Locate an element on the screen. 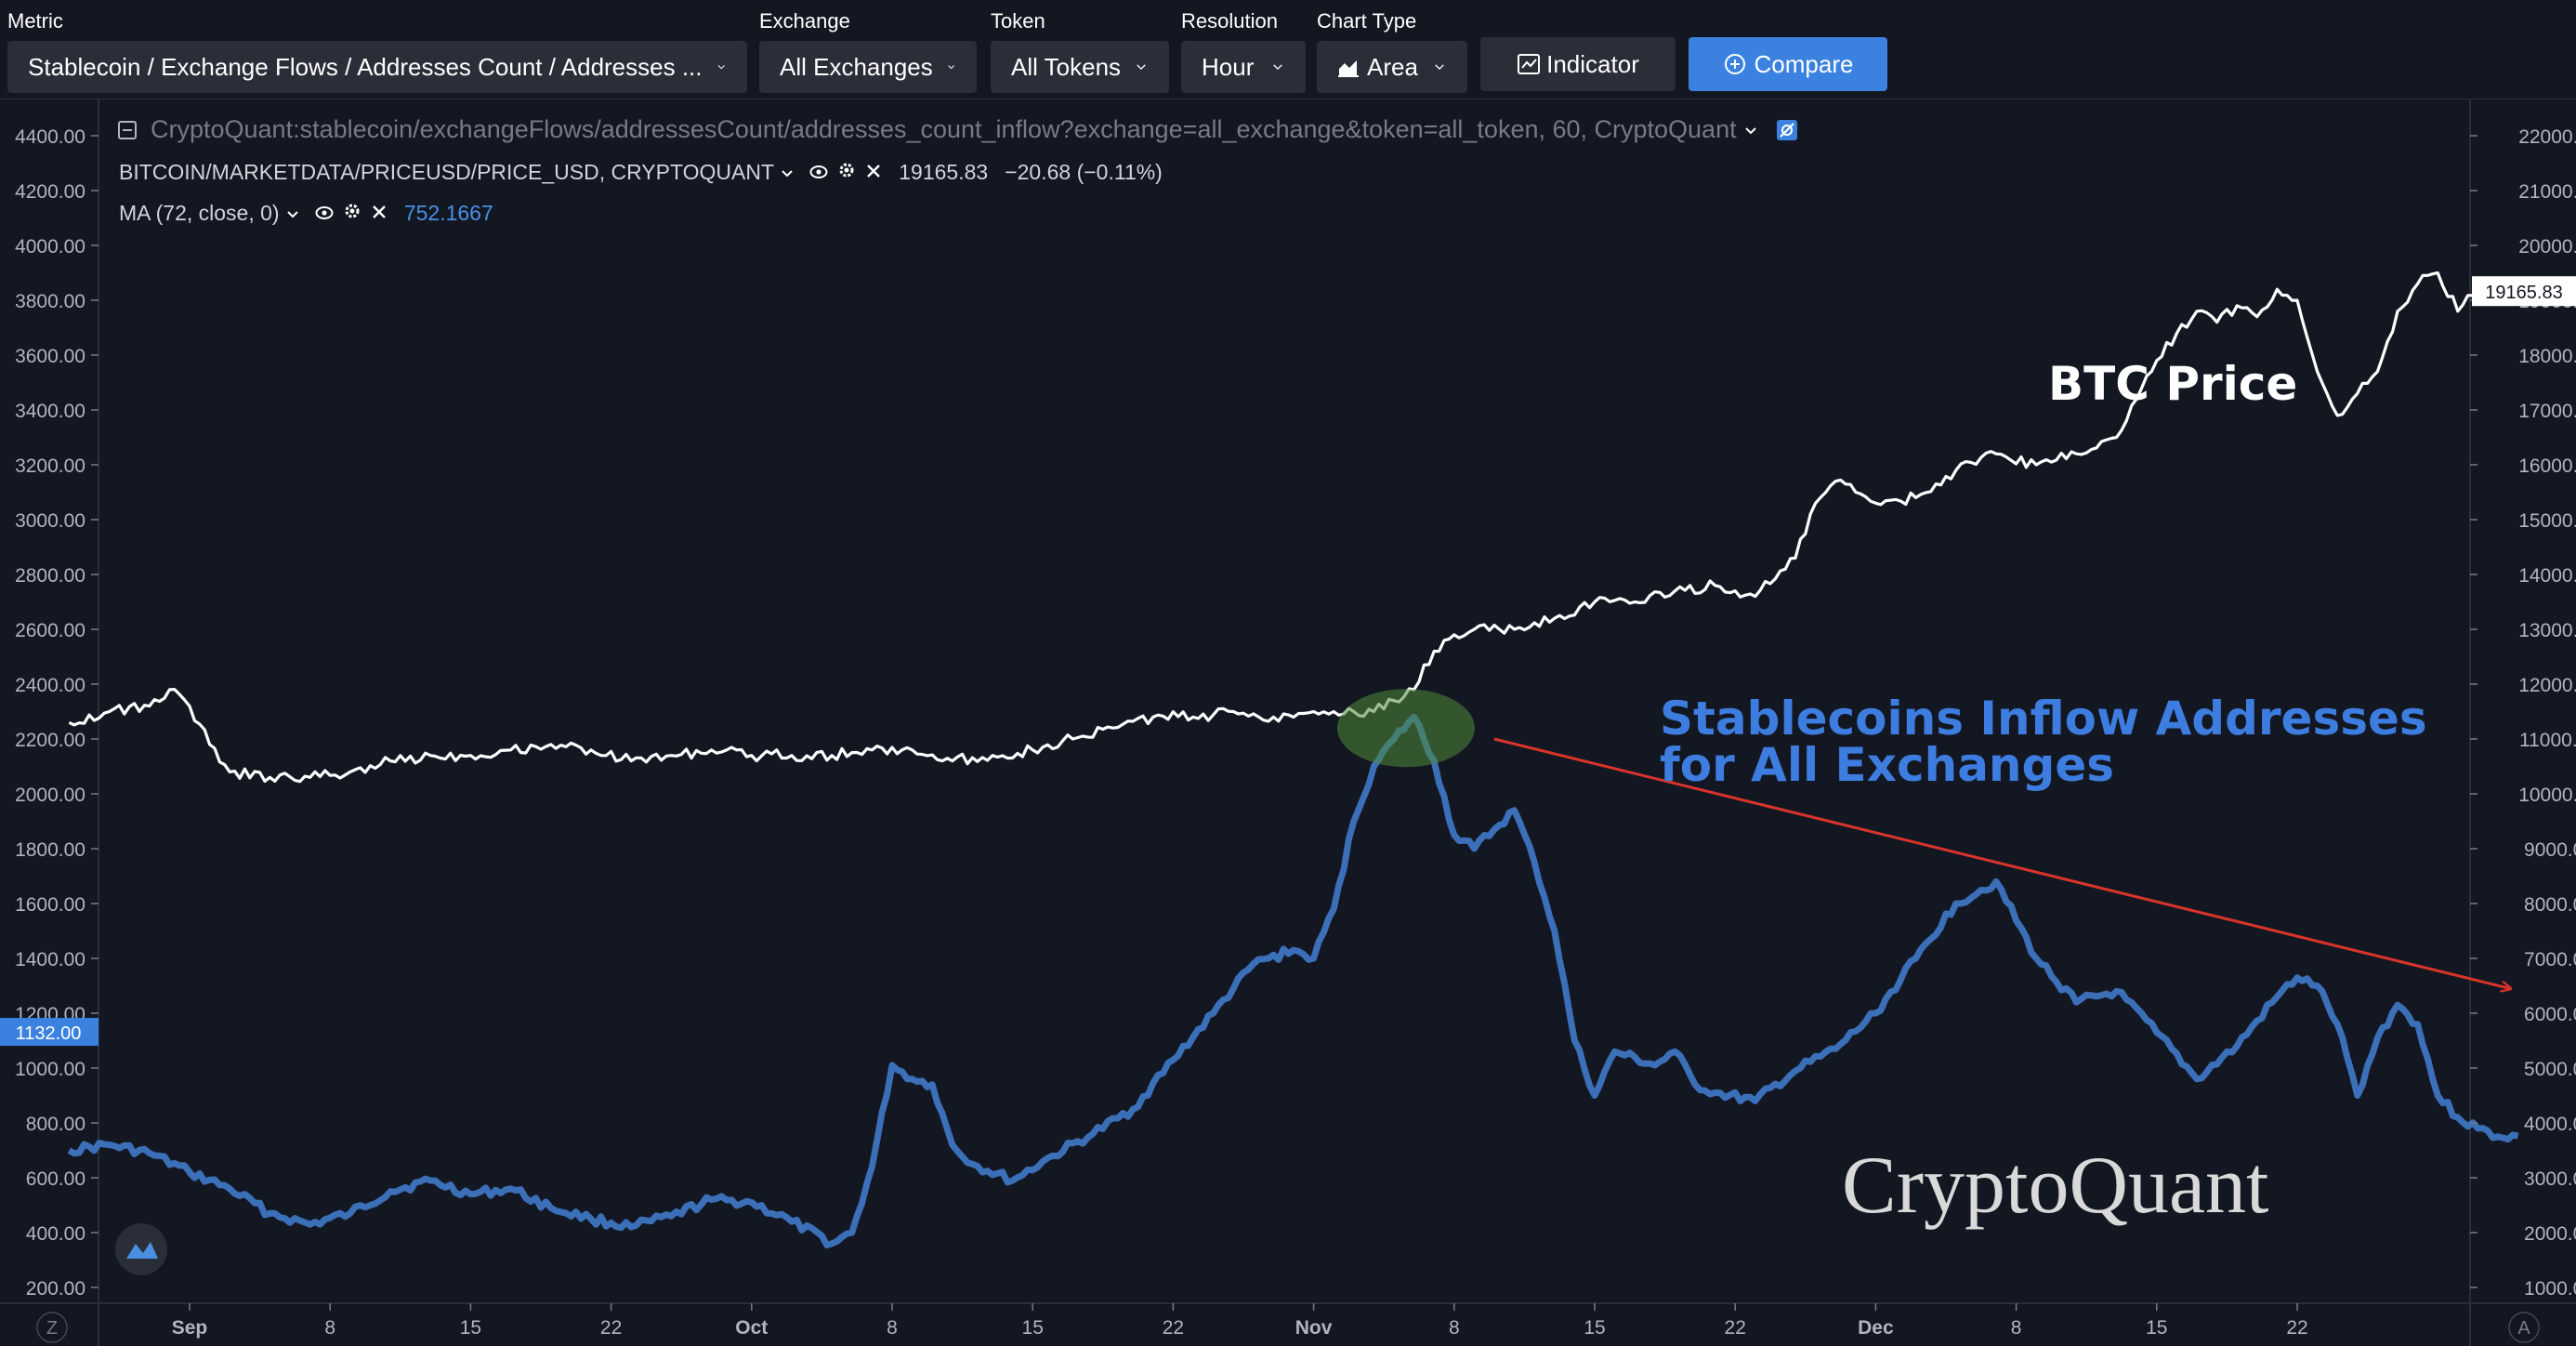 The image size is (2576, 1346). left-price-tag-label: 1132.00 is located at coordinates (49, 1033).